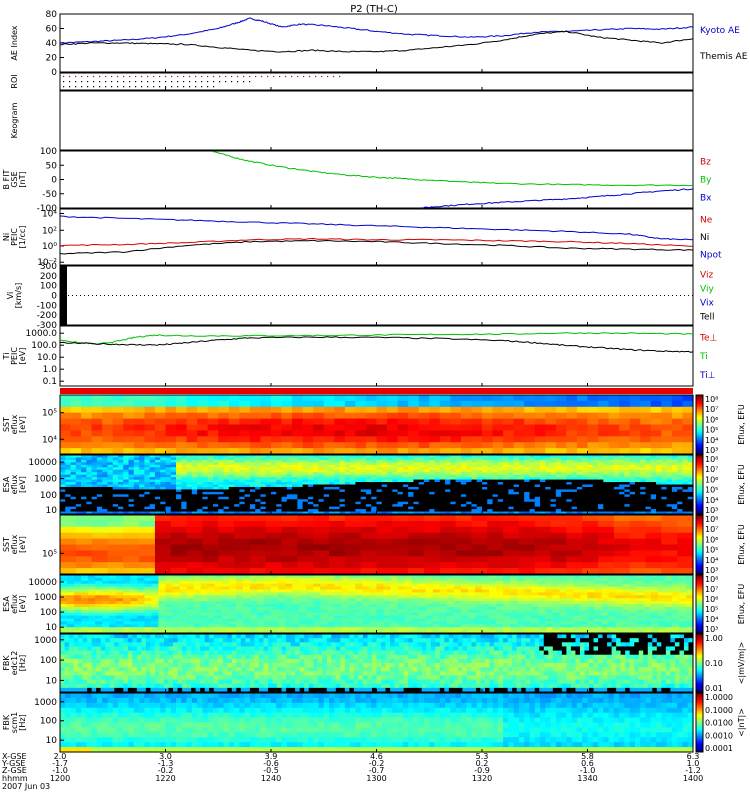 Image resolution: width=750 pixels, height=800 pixels. I want to click on roi-point, so click(178, 76).